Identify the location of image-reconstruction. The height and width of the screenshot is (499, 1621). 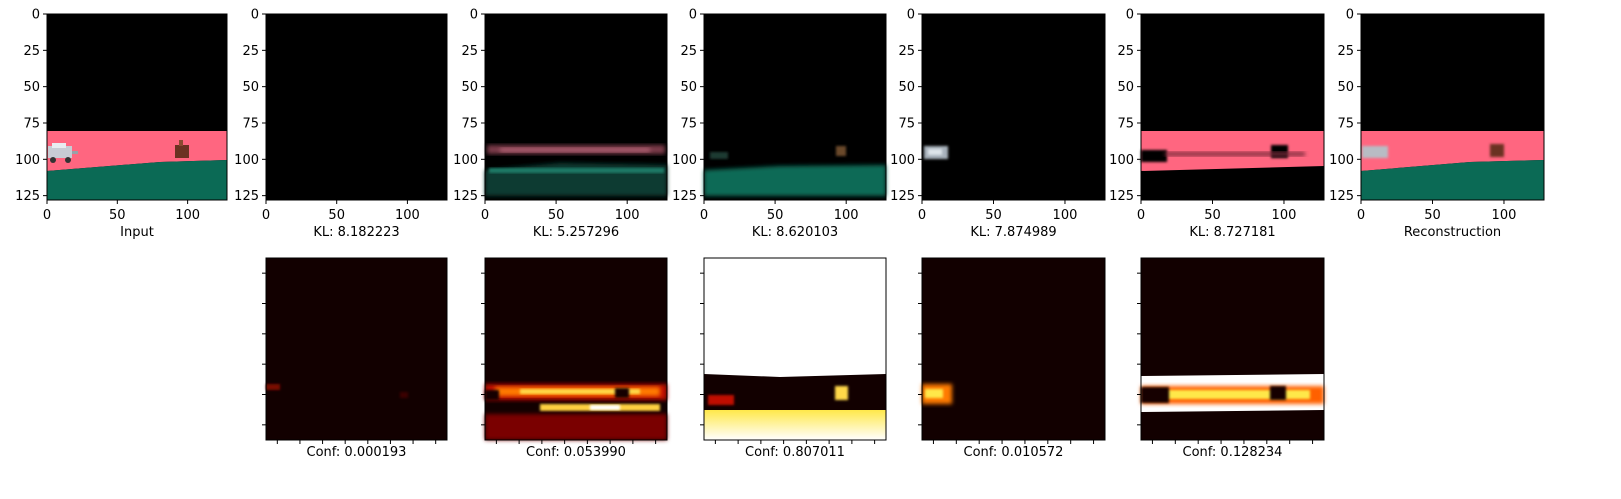
(1452, 107).